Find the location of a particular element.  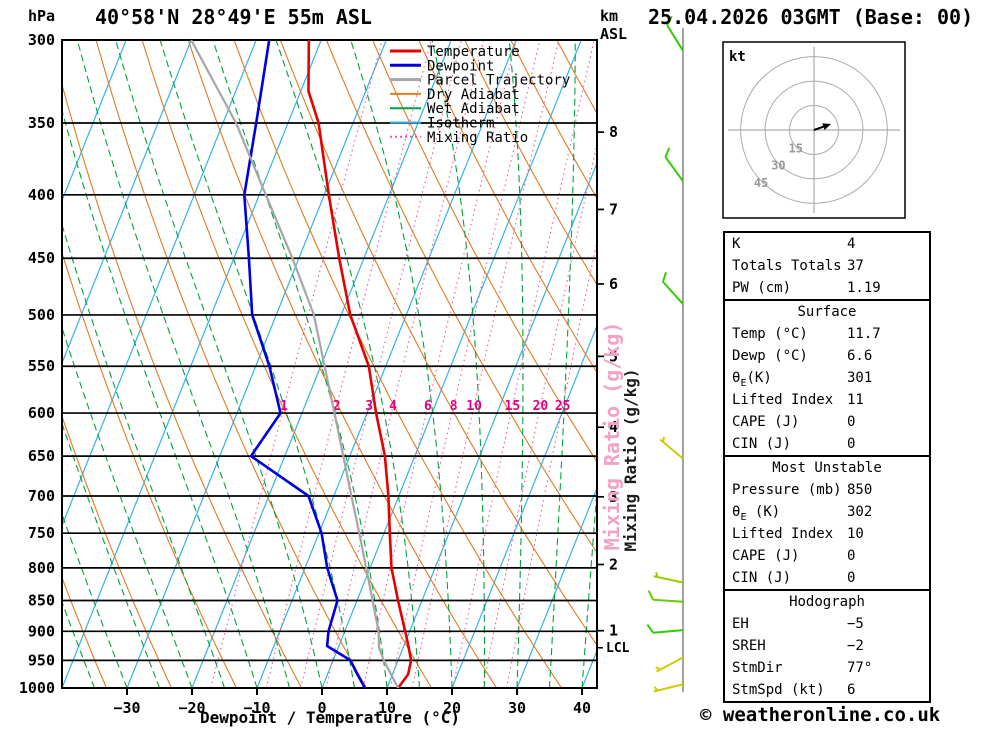

table-row: EH −5 is located at coordinates (827, 624).